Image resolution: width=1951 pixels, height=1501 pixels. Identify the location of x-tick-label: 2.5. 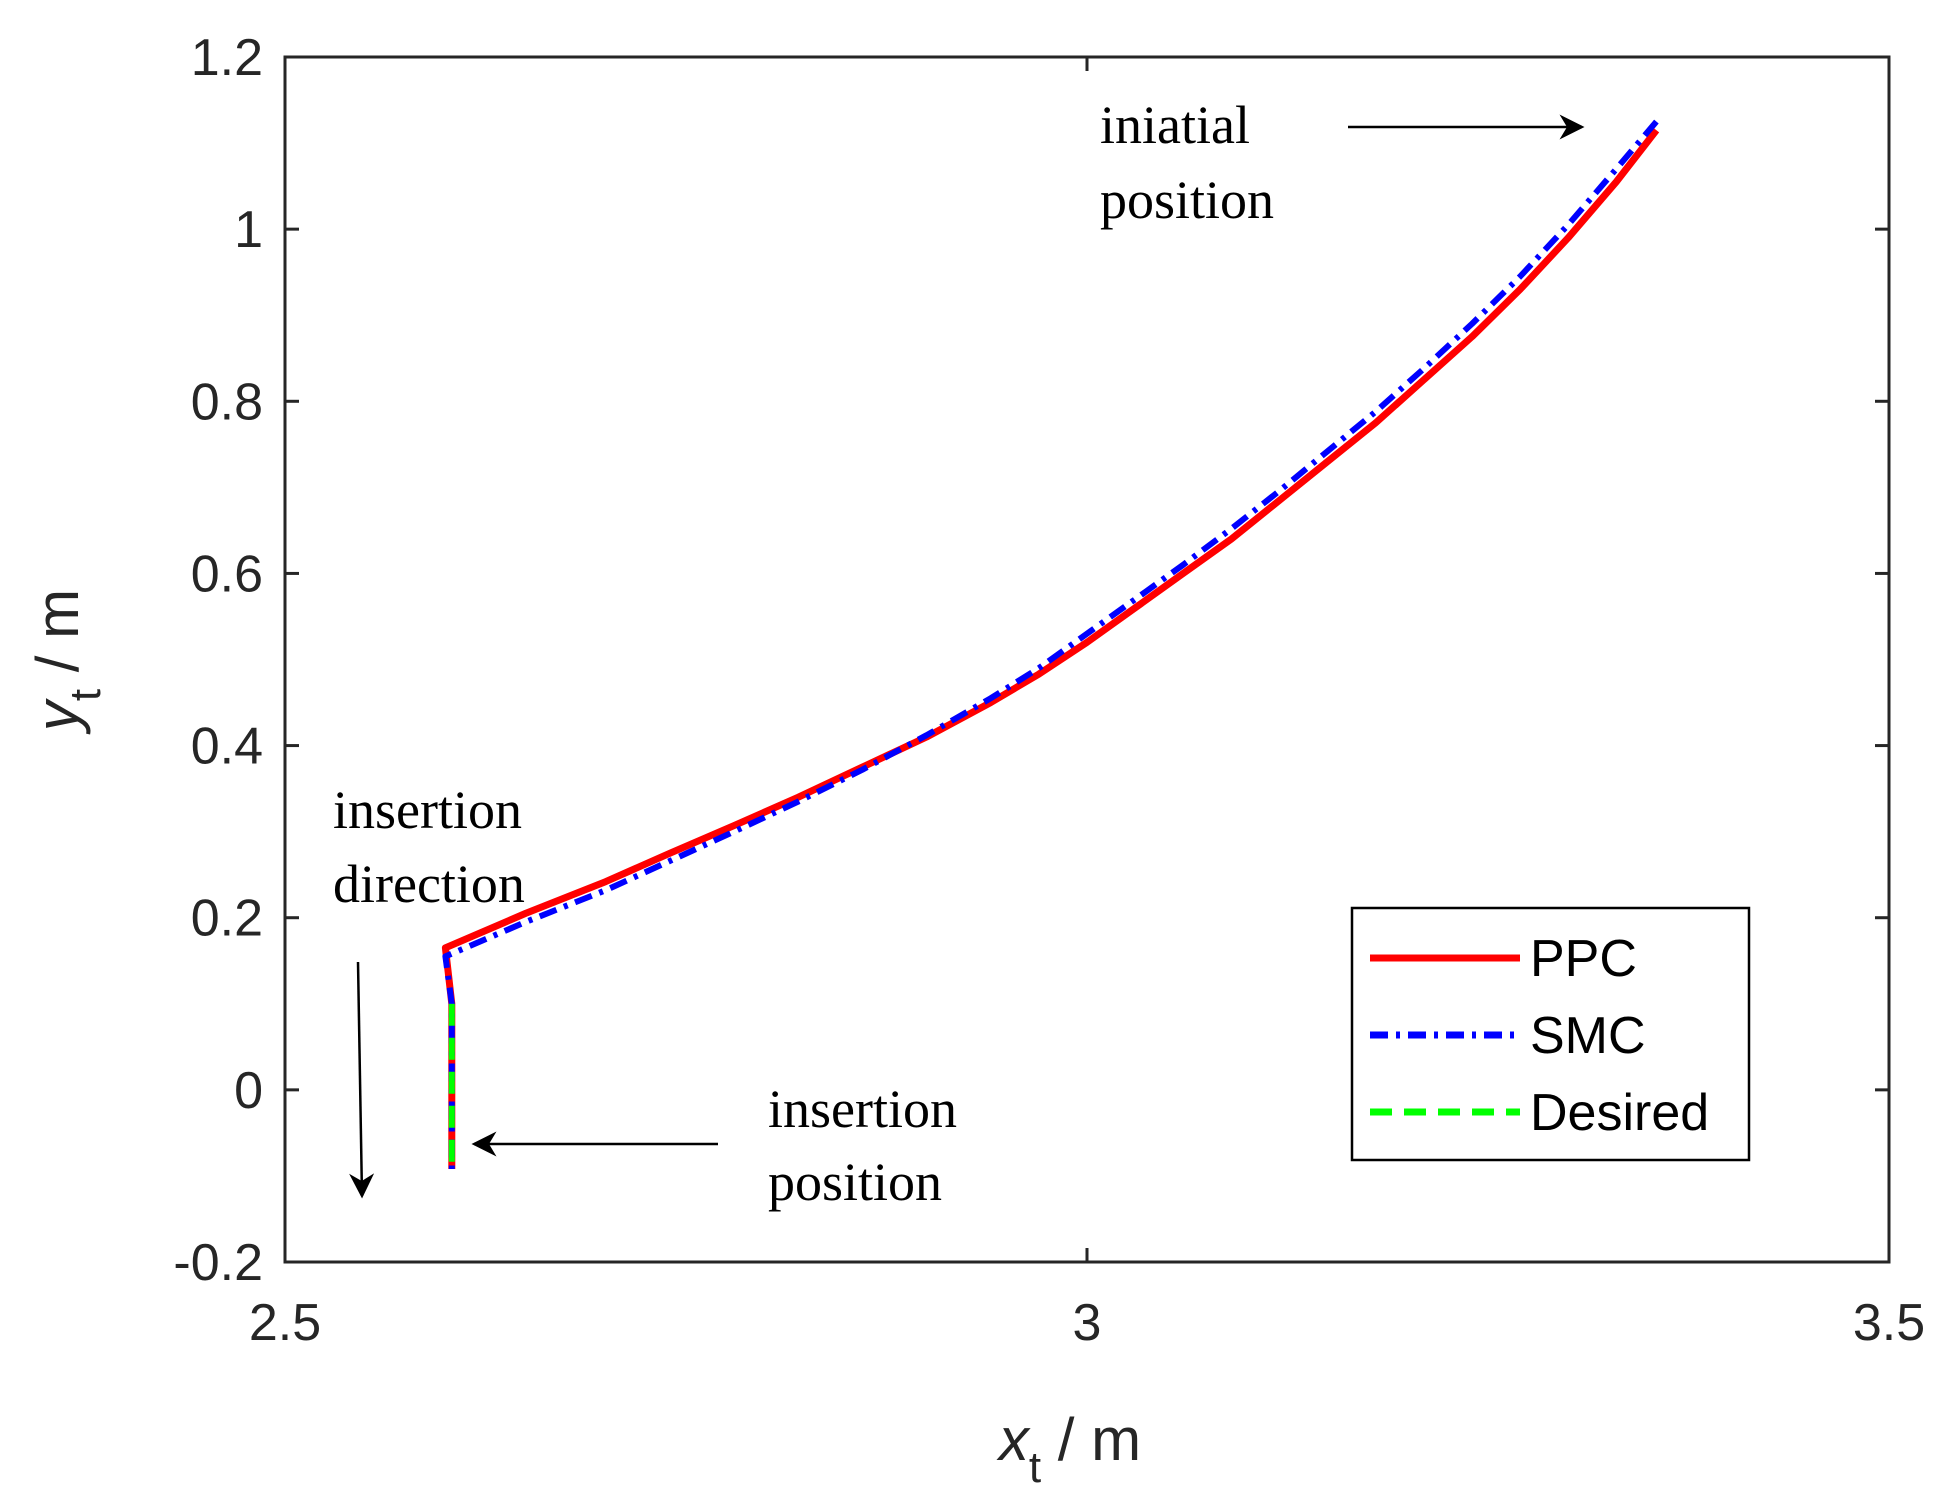
(285, 1323).